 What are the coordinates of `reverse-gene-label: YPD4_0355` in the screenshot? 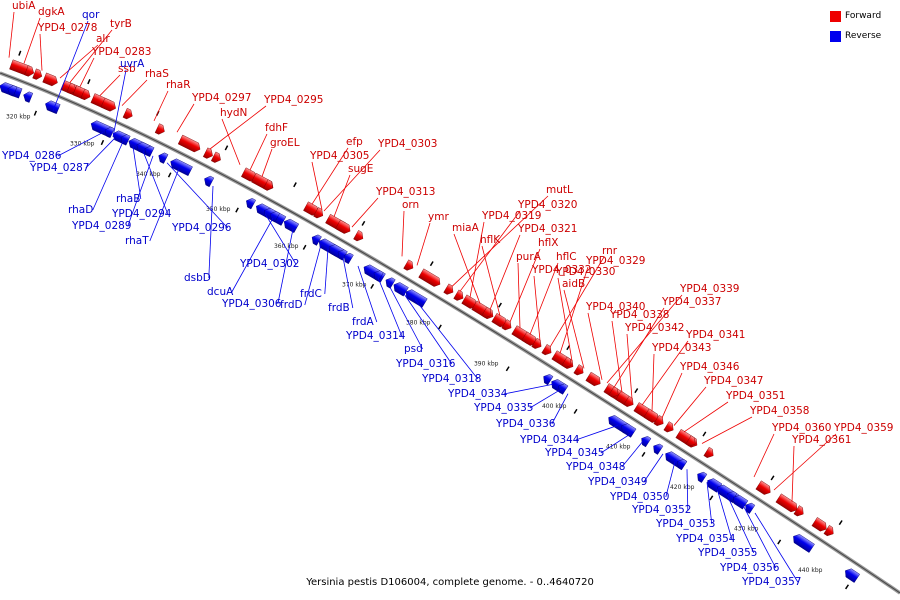 It's located at (727, 553).